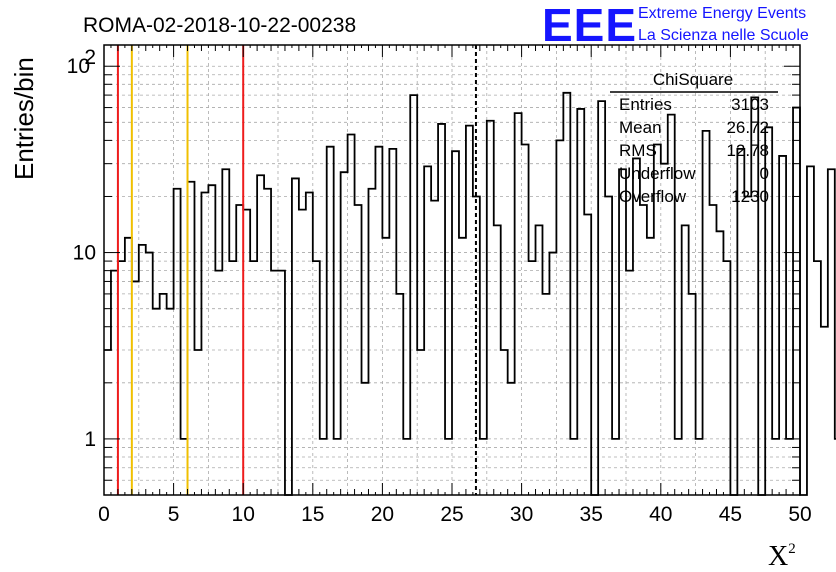  Describe the element at coordinates (657, 173) in the screenshot. I see `stats-label: Underflow` at that location.